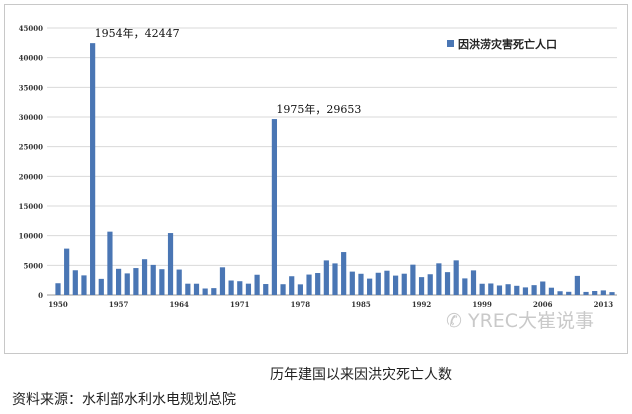 This screenshot has height=414, width=632. Describe the element at coordinates (240, 288) in the screenshot. I see `bar-1971` at that location.